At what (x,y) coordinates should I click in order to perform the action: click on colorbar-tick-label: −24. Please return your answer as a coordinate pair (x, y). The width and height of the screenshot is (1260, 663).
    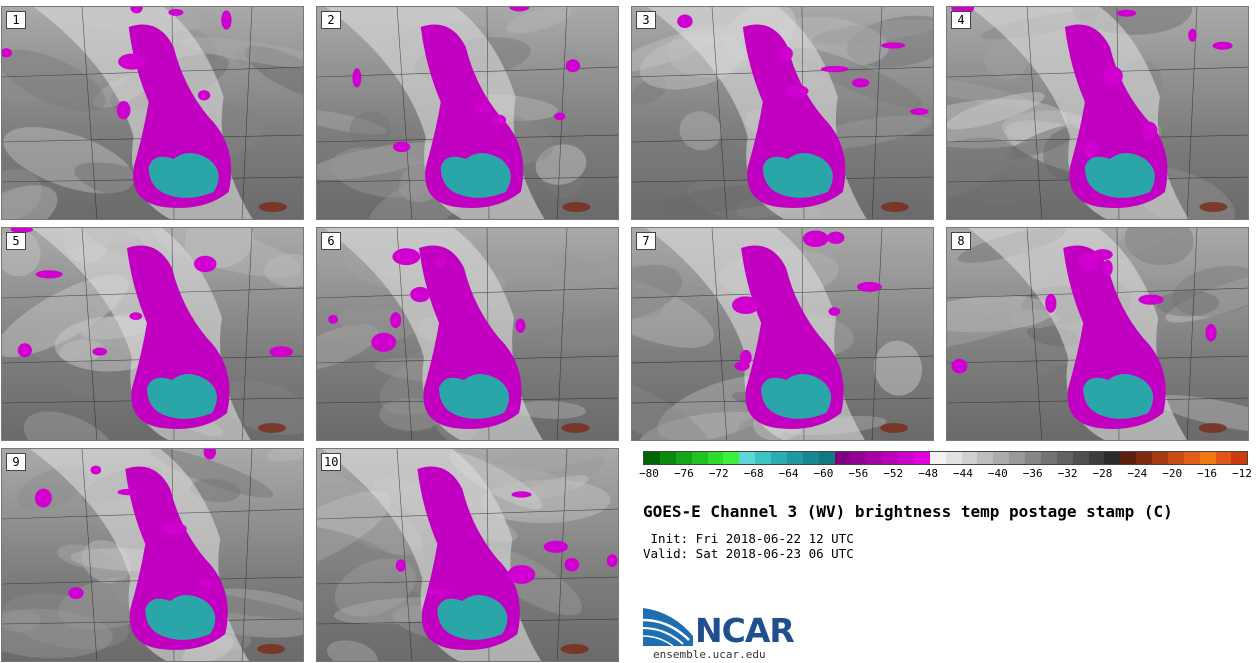
    Looking at the image, I should click on (1137, 473).